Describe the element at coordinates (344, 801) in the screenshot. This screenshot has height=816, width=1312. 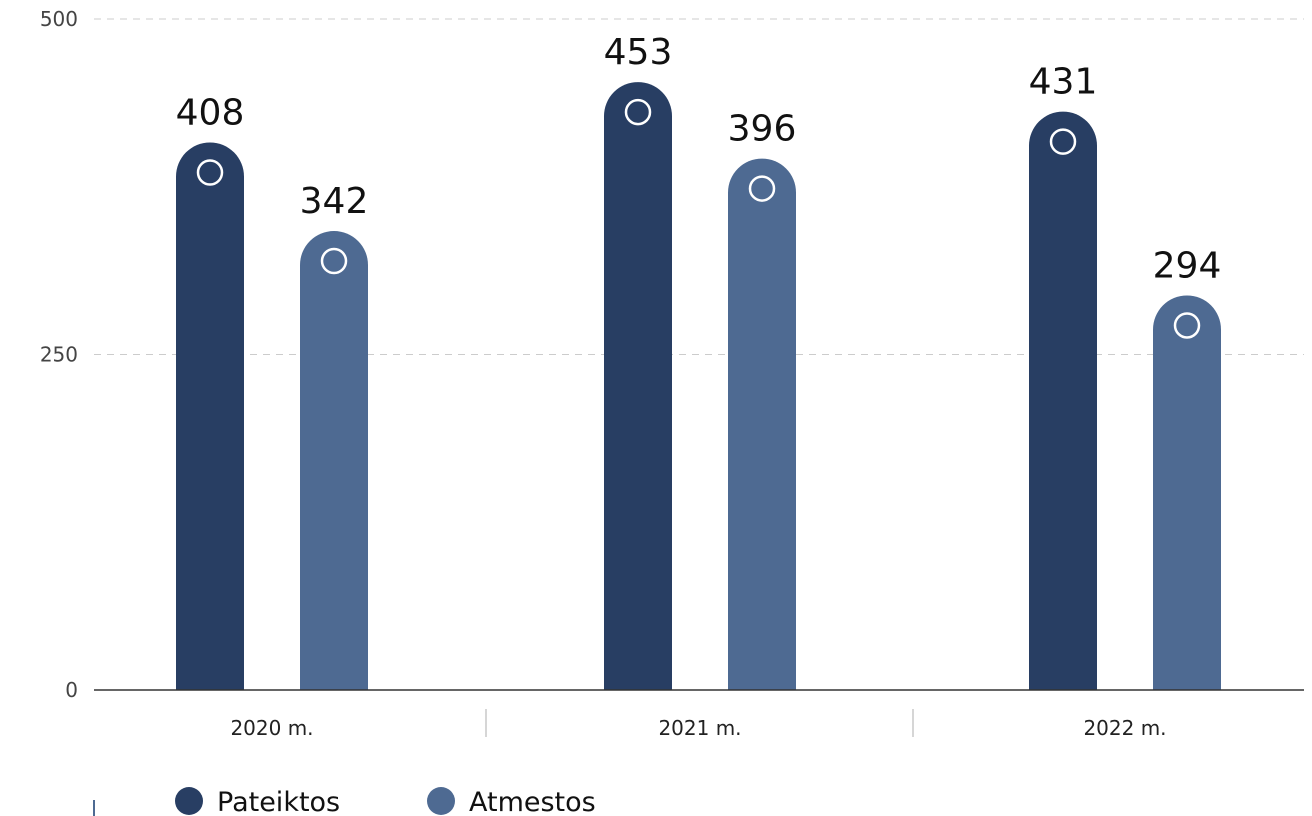
I see `legend: Pateiktos Atmestos` at that location.